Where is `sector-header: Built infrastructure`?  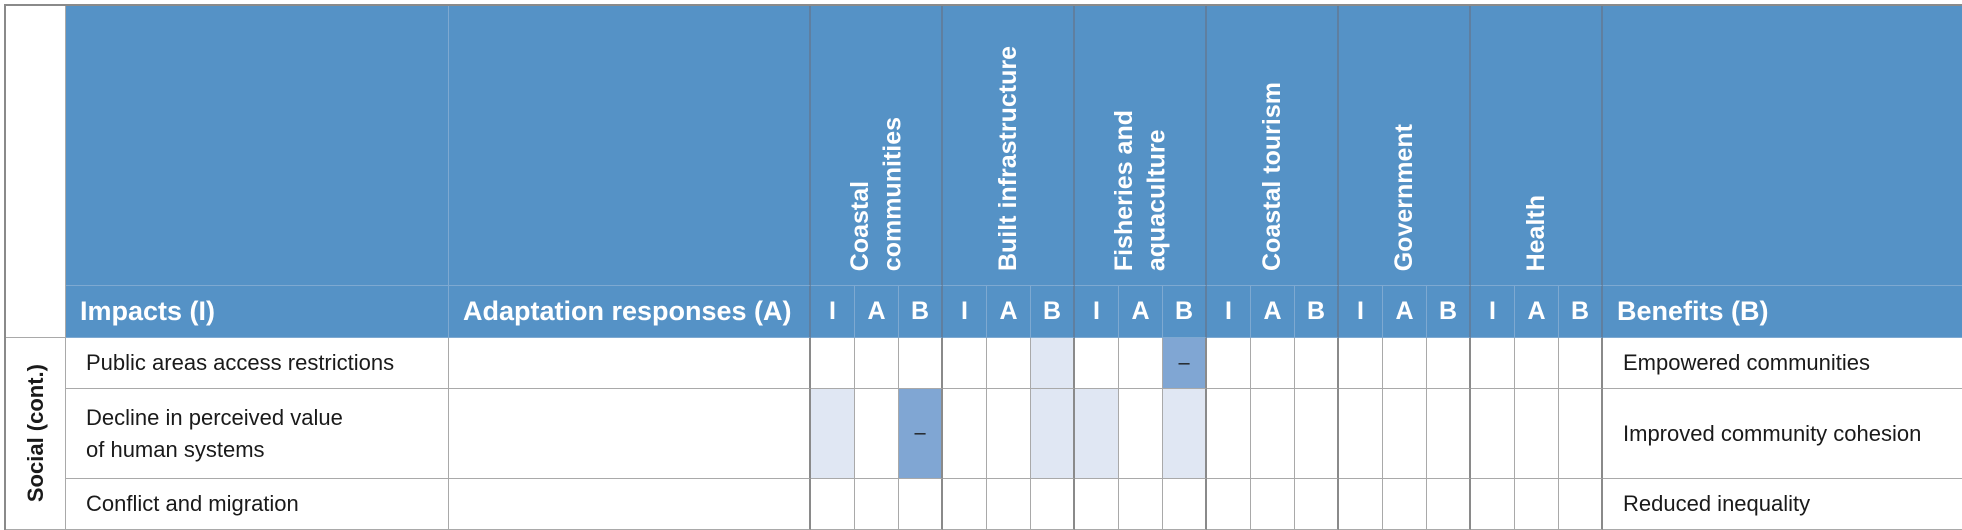 sector-header: Built infrastructure is located at coordinates (1009, 146).